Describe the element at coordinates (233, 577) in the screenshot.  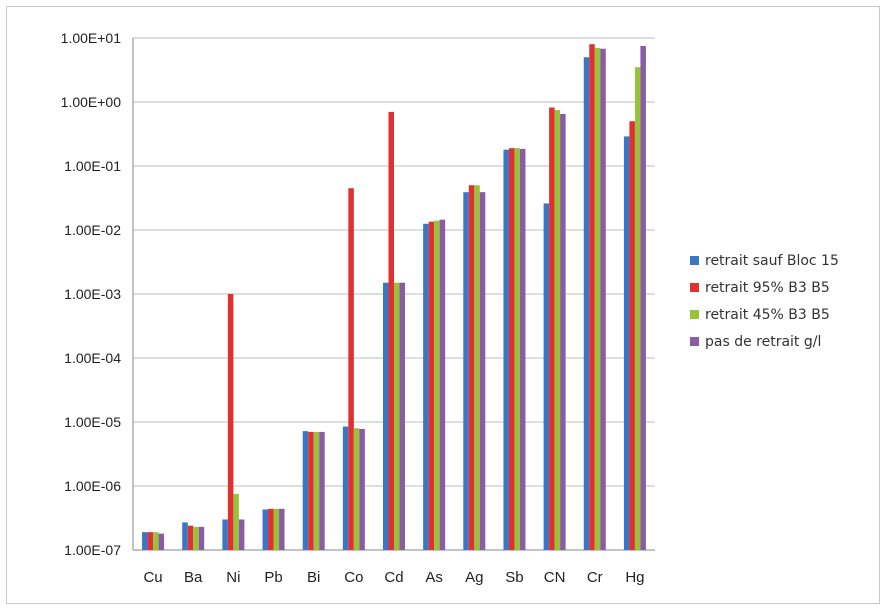
I see `x-tick-label: Ni` at that location.